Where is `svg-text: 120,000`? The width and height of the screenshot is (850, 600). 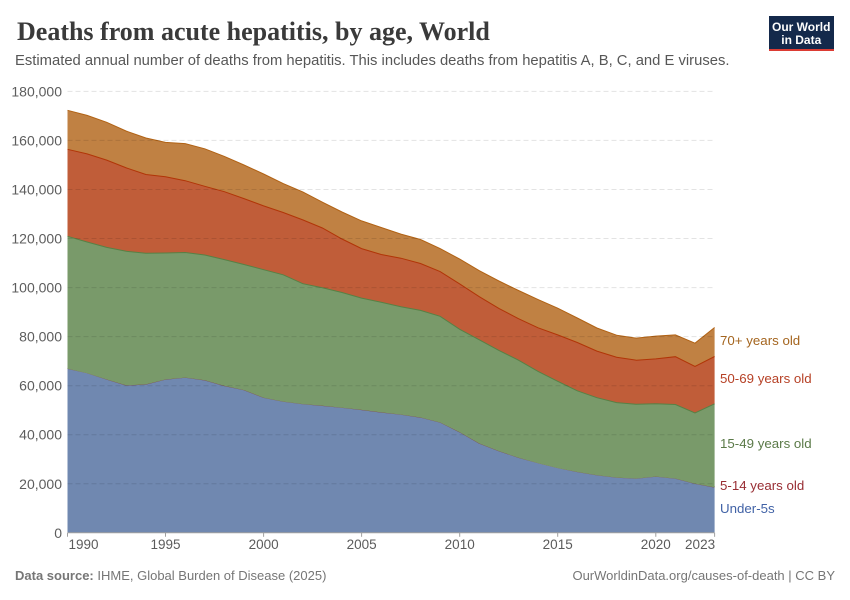
svg-text: 120,000 is located at coordinates (36, 239).